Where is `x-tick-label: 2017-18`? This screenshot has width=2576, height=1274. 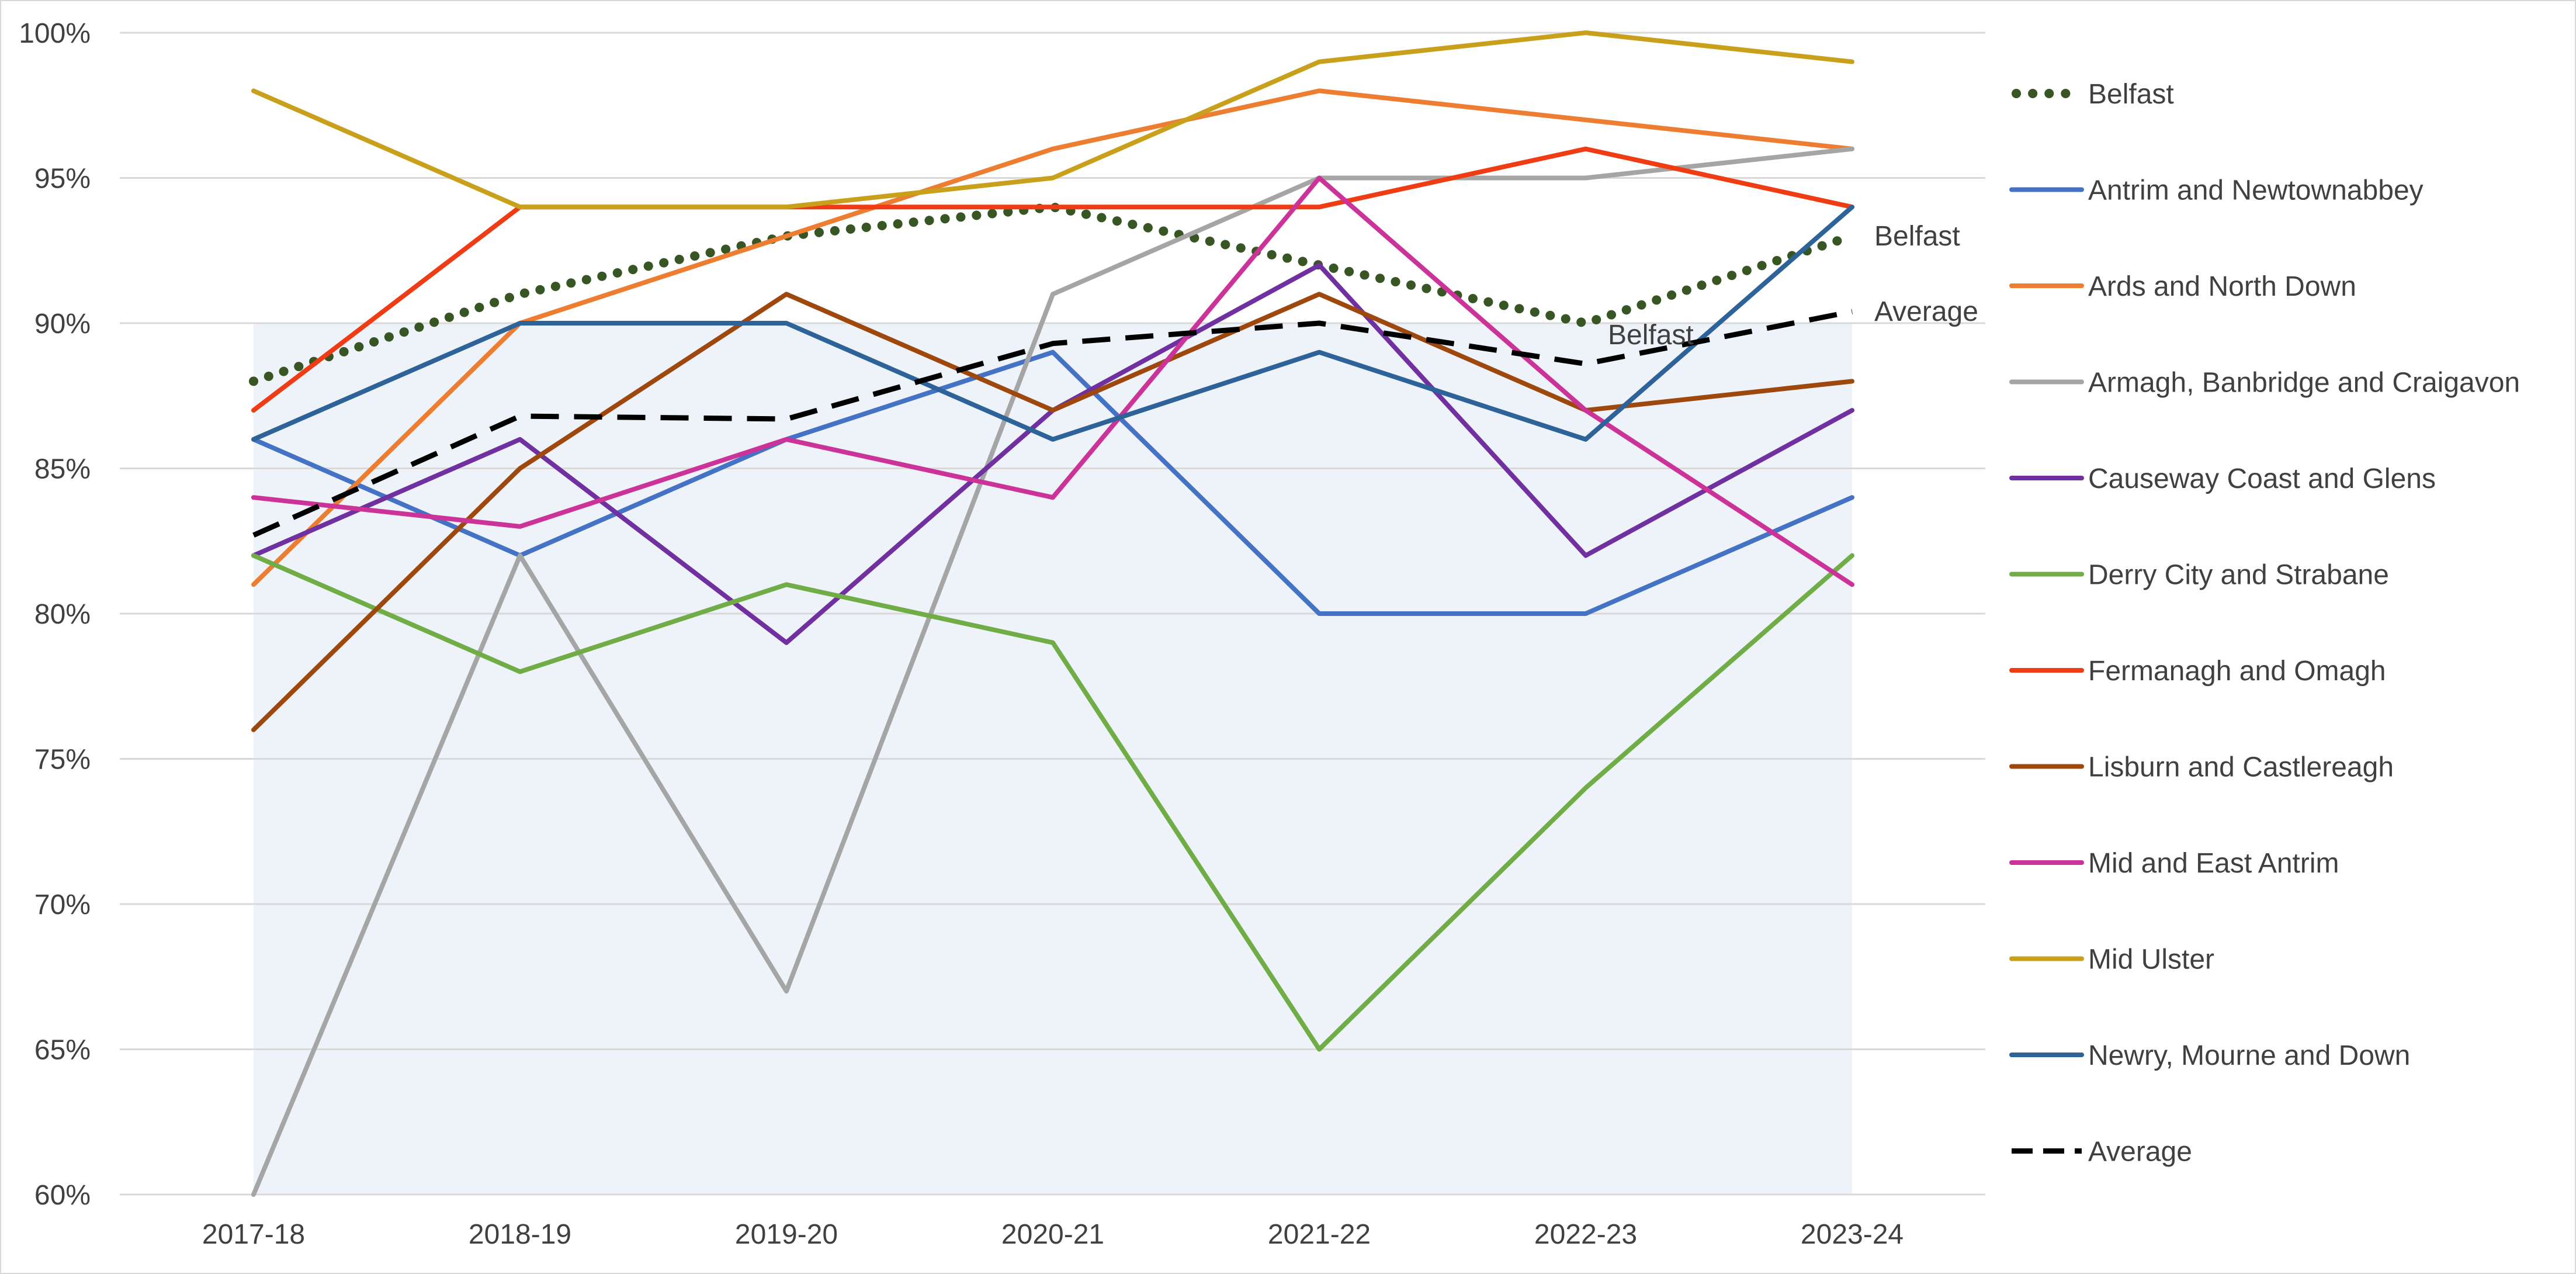
x-tick-label: 2017-18 is located at coordinates (254, 1235).